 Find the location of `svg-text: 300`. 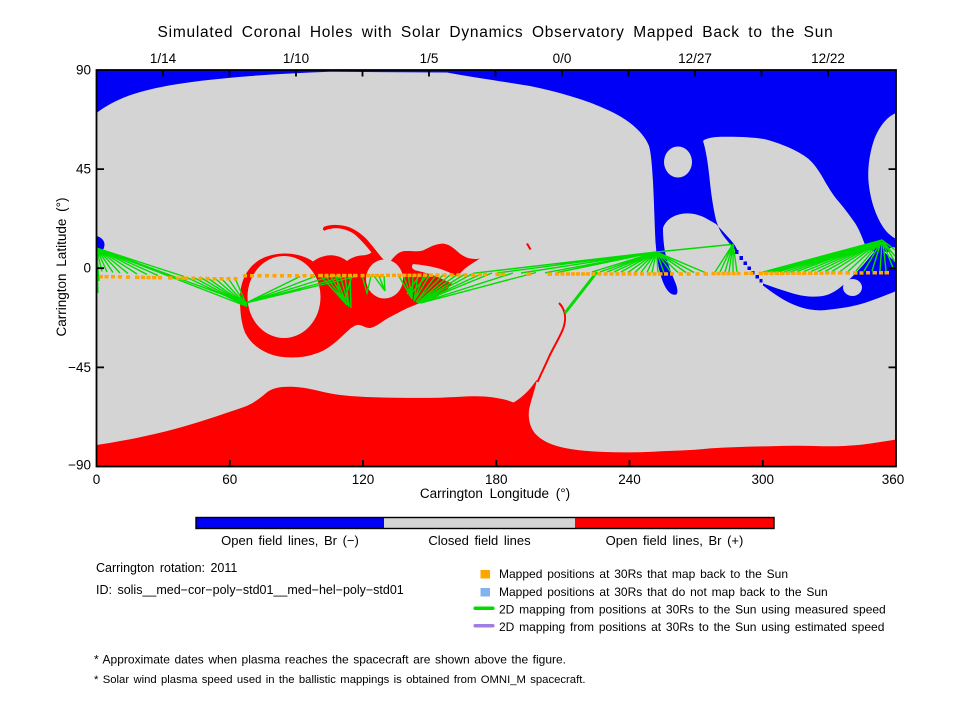

svg-text: 300 is located at coordinates (763, 479).